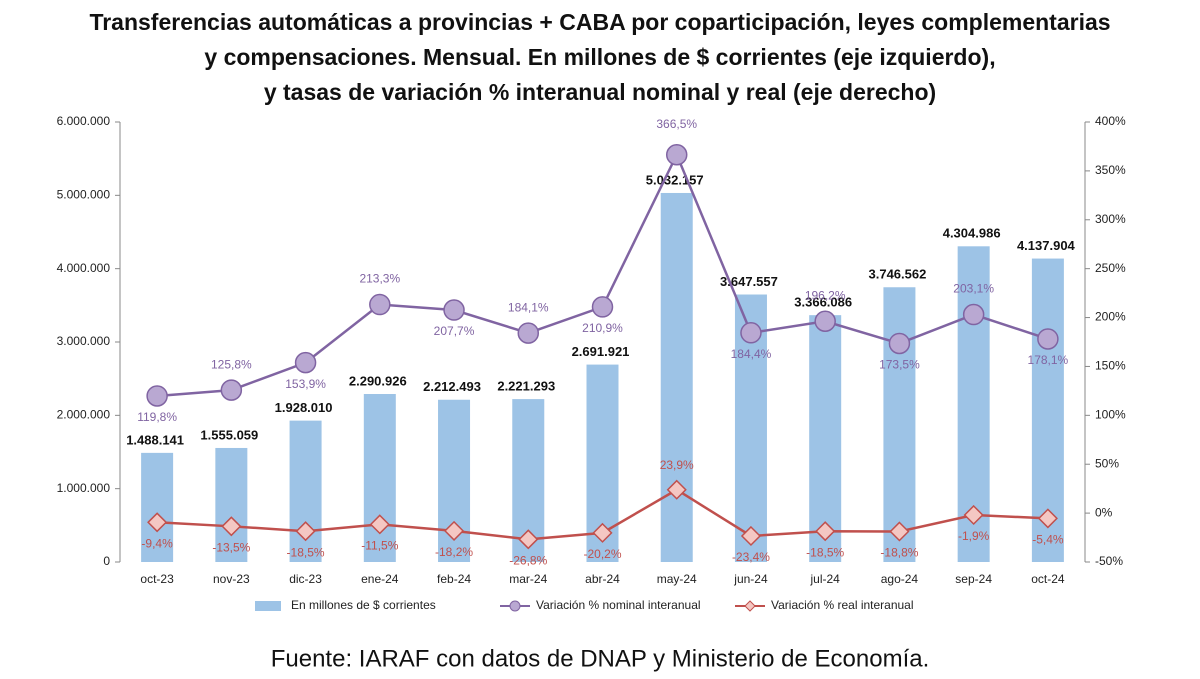 This screenshot has width=1200, height=679. Describe the element at coordinates (1110, 219) in the screenshot. I see `y2-tick-label: 300%` at that location.